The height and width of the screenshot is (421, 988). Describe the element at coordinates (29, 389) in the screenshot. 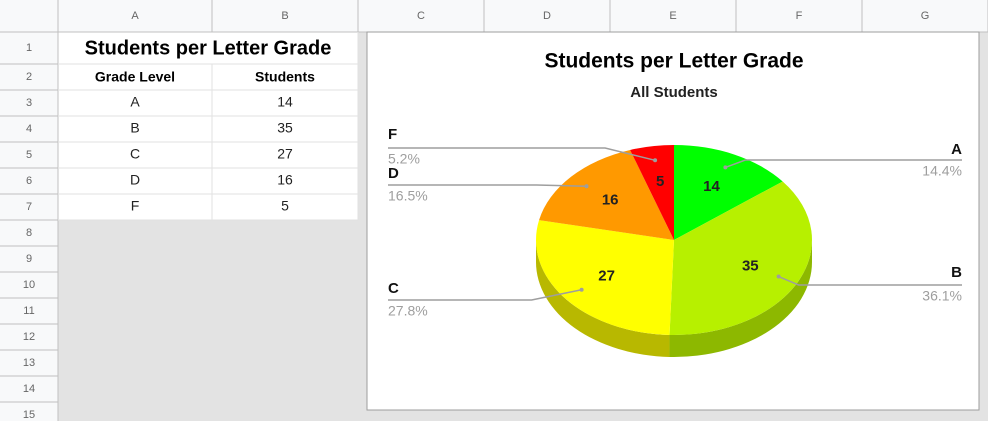

I see `row-header: 14` at that location.